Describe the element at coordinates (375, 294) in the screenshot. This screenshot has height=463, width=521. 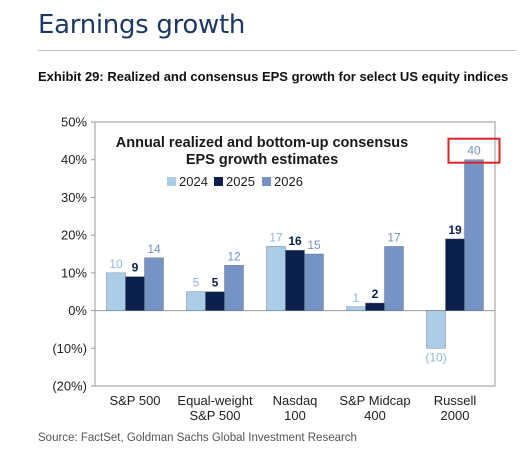
I see `data-label-2025: 2` at that location.